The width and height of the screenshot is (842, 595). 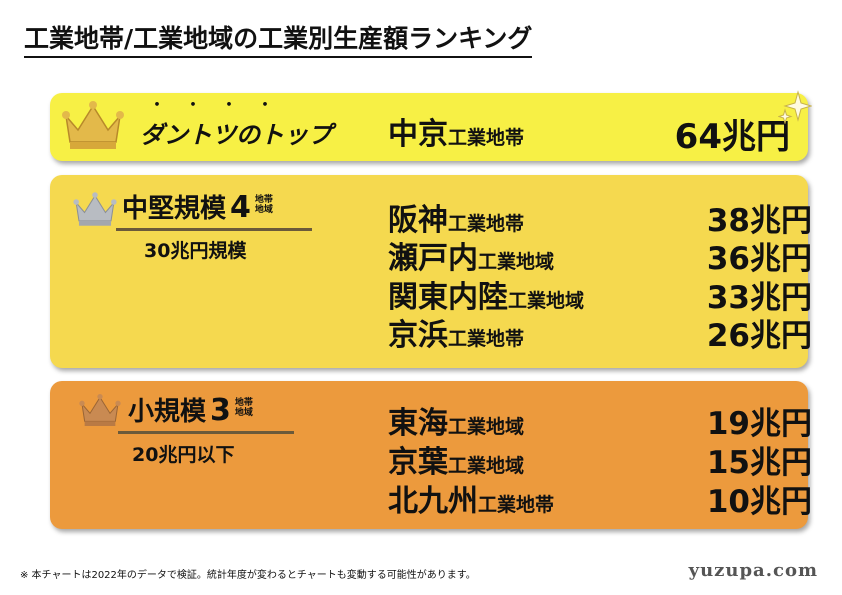 What do you see at coordinates (183, 455) in the screenshot?
I see `low-subtitle: 20兆円以下` at bounding box center [183, 455].